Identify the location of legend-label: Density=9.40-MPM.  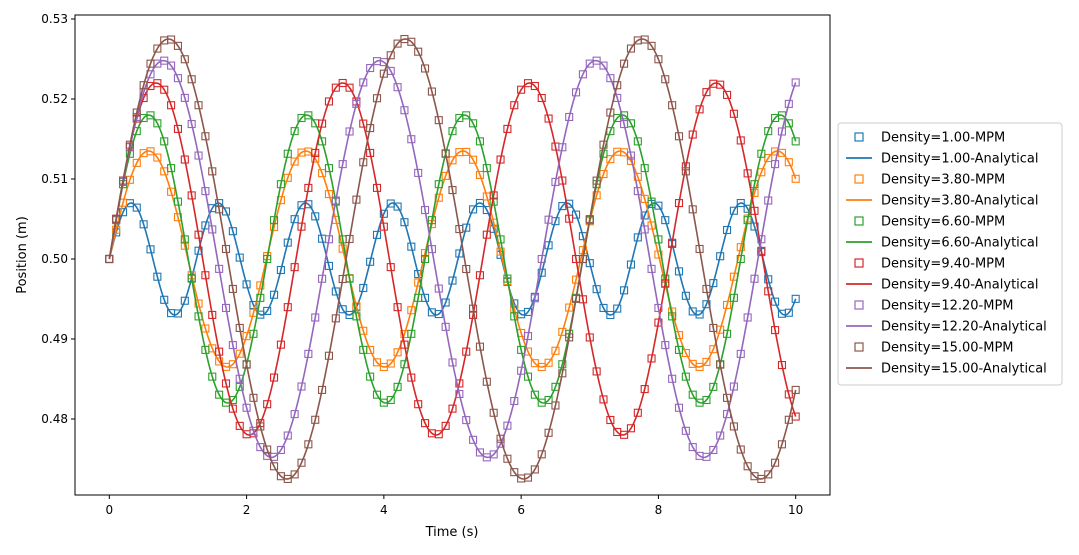
(943, 264).